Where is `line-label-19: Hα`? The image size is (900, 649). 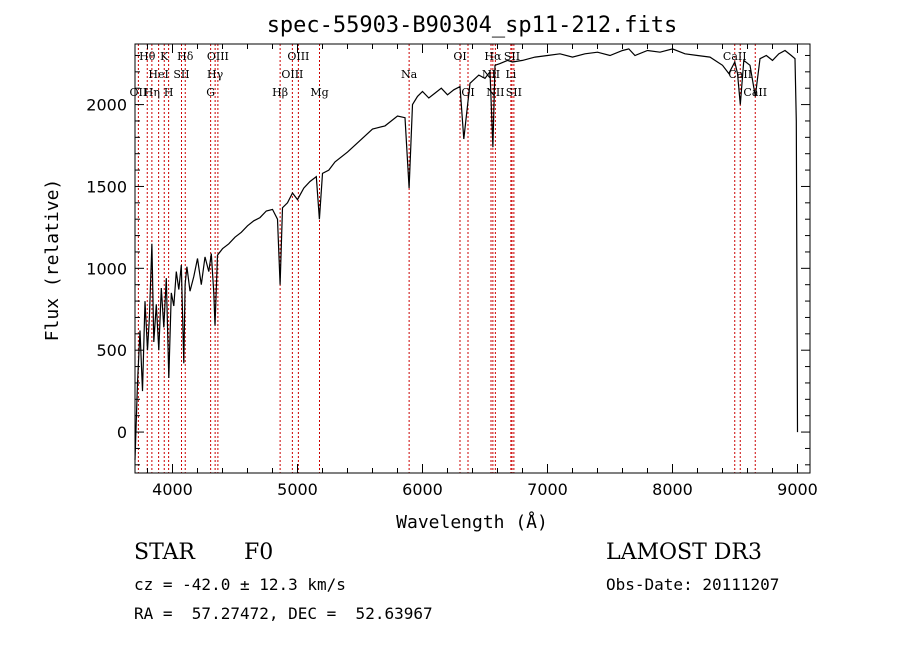
line-label-19: Hα is located at coordinates (493, 56).